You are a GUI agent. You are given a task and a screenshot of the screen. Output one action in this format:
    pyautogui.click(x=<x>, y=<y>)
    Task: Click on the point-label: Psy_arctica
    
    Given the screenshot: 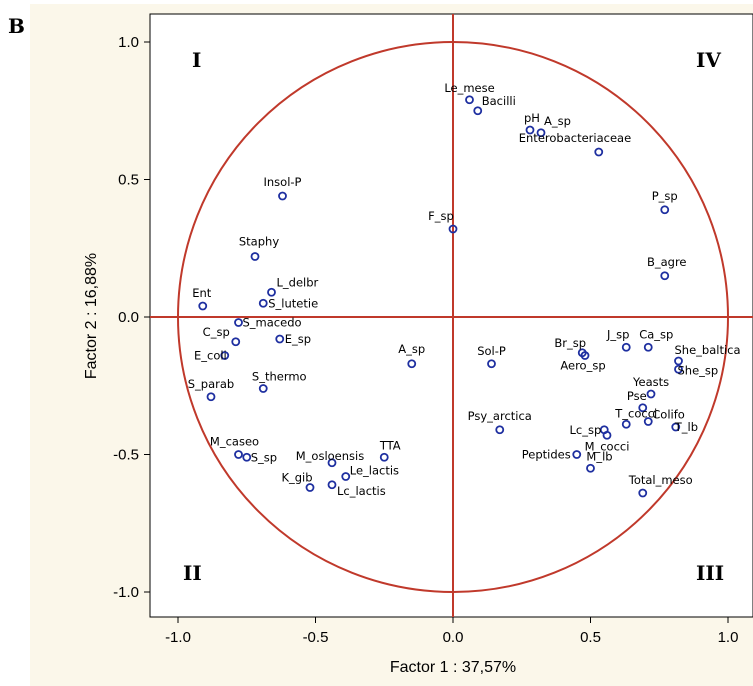 What is the action you would take?
    pyautogui.click(x=500, y=416)
    